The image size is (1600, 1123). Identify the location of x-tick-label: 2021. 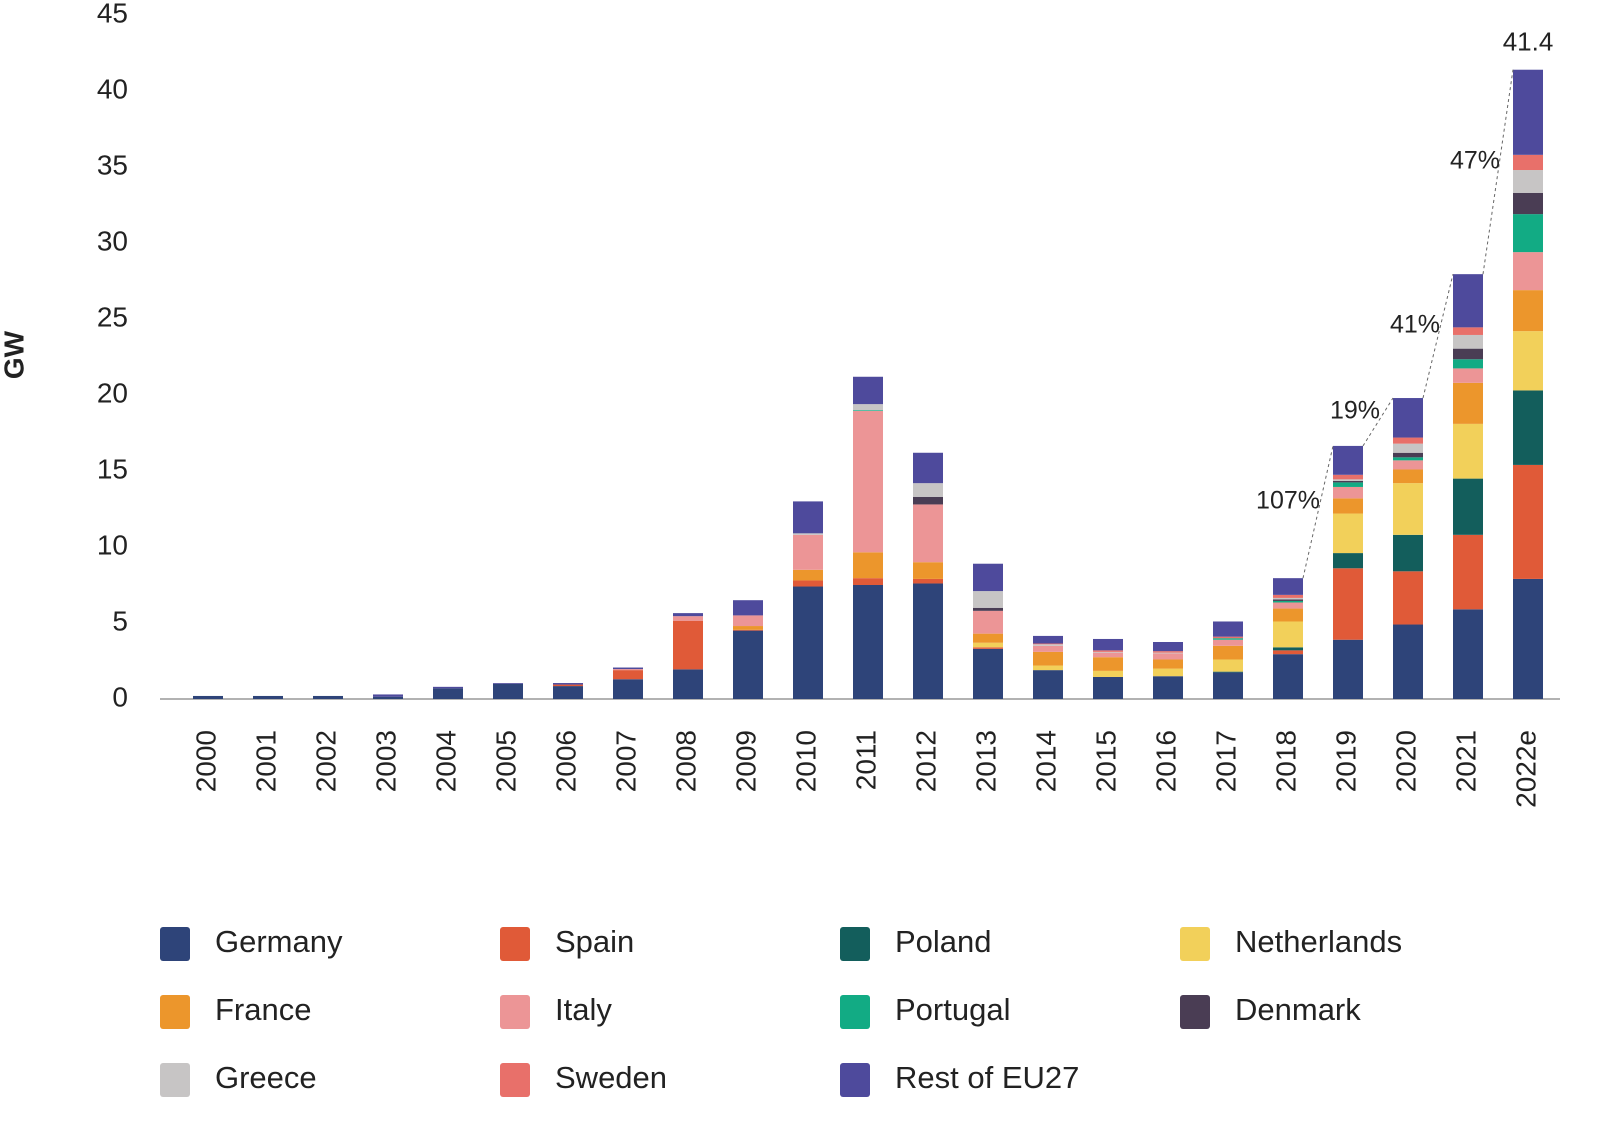
(1465, 761).